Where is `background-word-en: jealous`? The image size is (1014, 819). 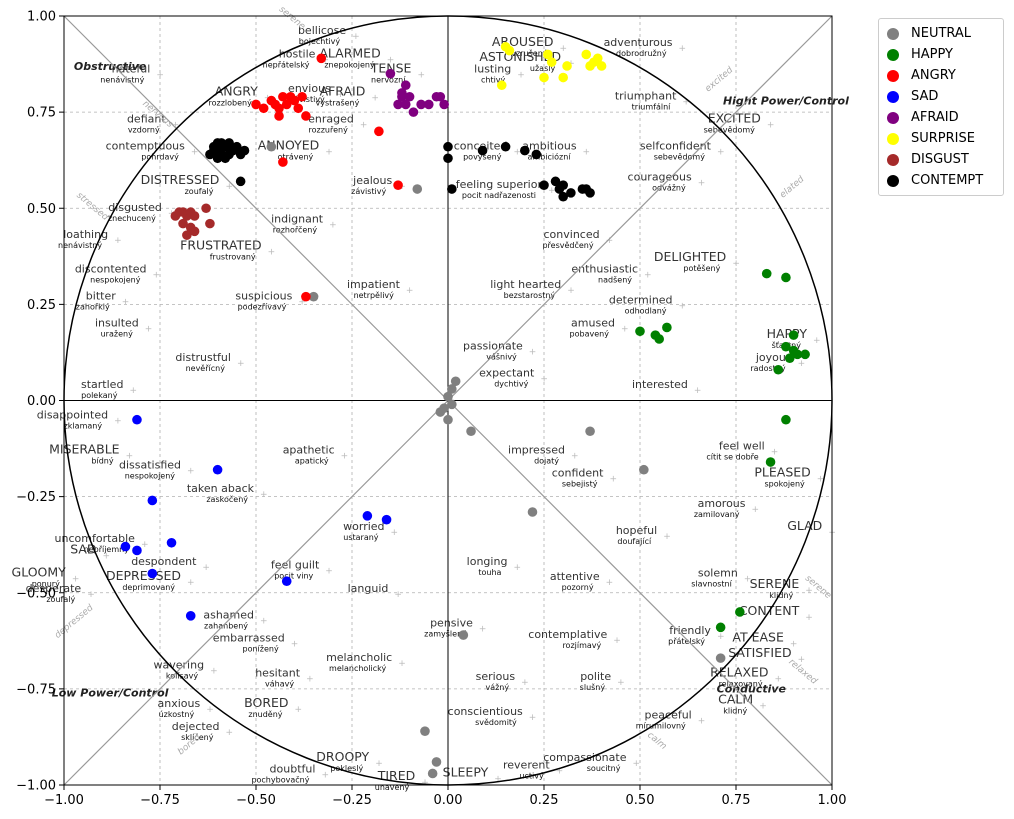 background-word-en: jealous is located at coordinates (372, 180).